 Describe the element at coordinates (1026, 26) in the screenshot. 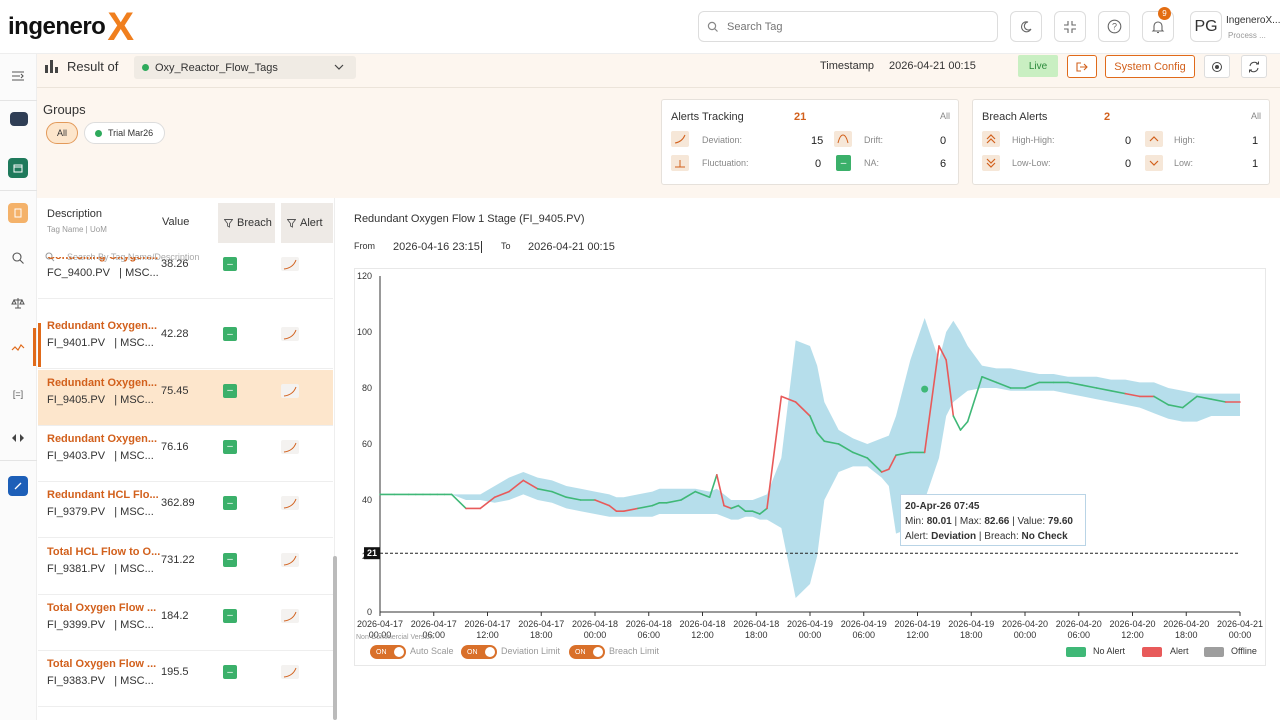

I see `theme-toggle-button` at that location.